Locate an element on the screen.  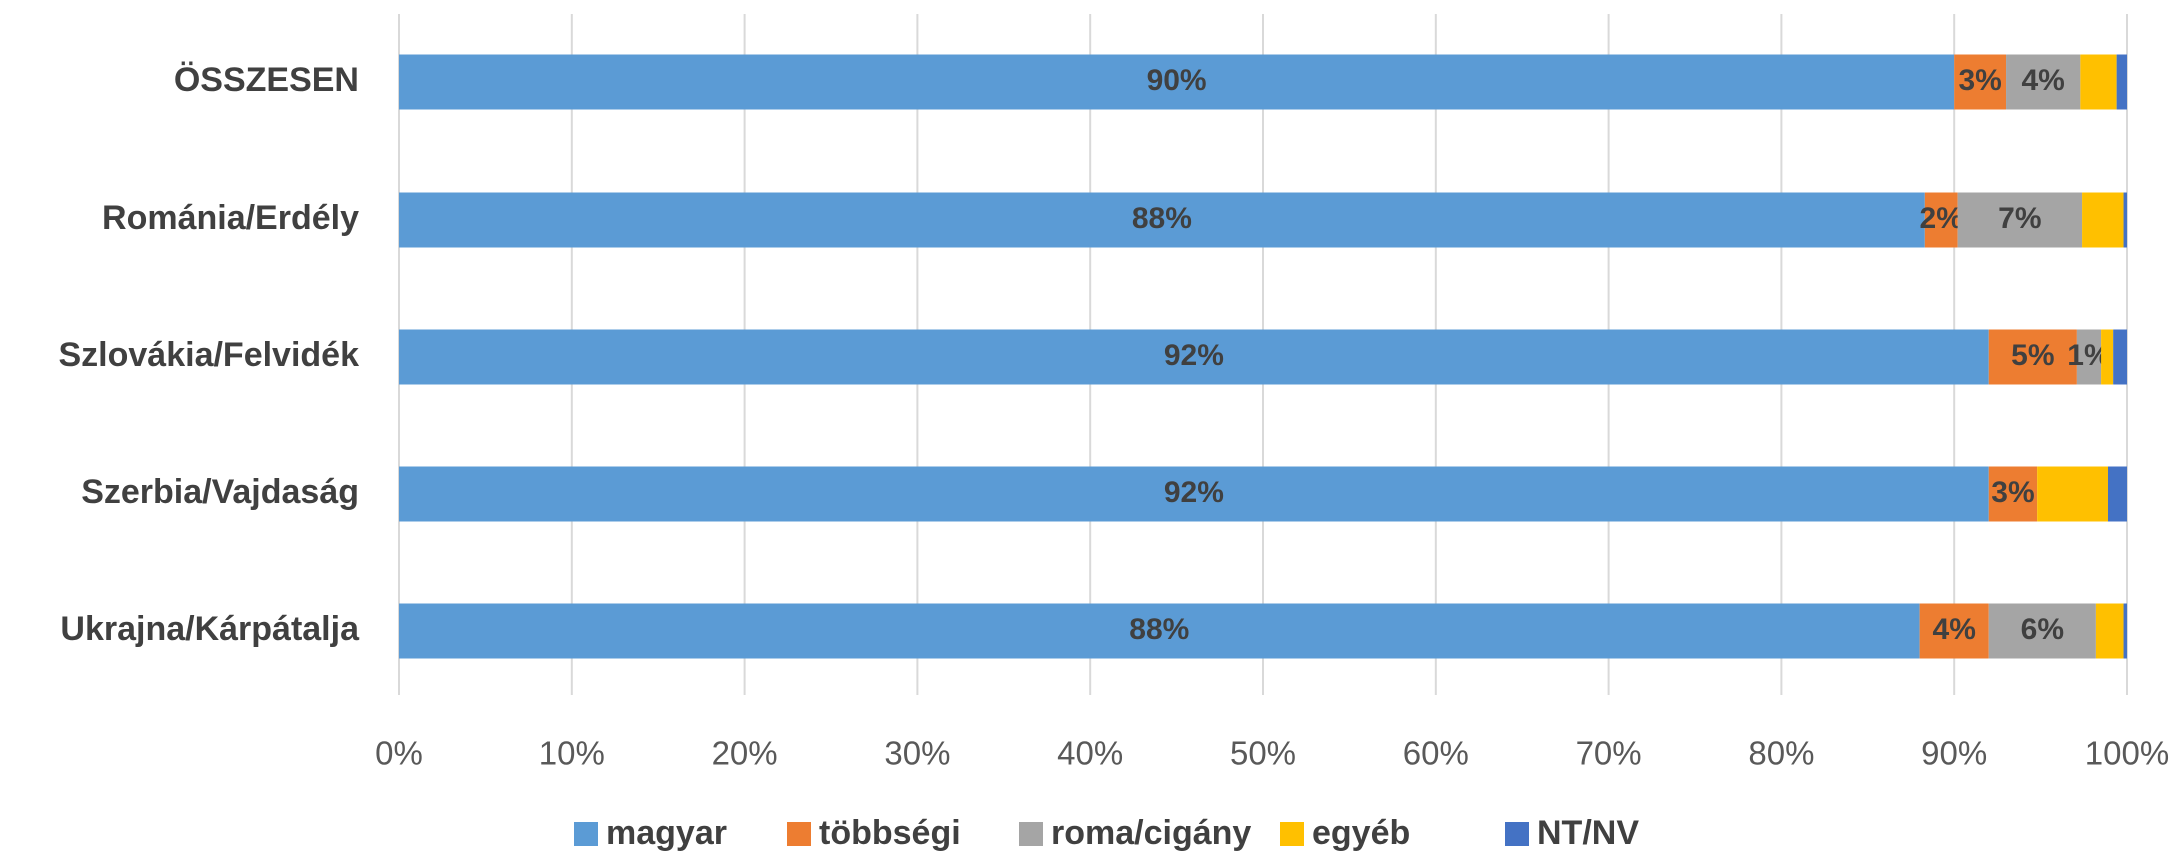
data-label: 5% is located at coordinates (2032, 355).